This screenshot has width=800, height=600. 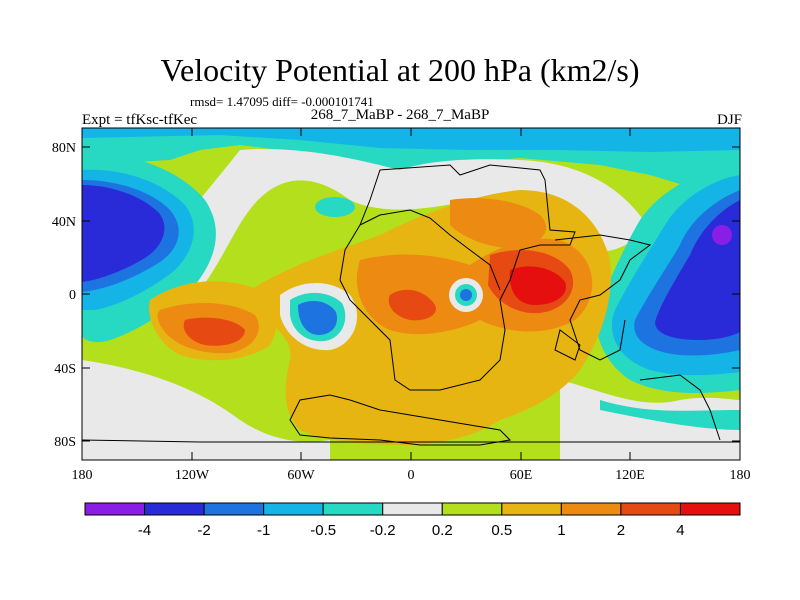 I want to click on field-south-white-e, so click(x=650, y=420).